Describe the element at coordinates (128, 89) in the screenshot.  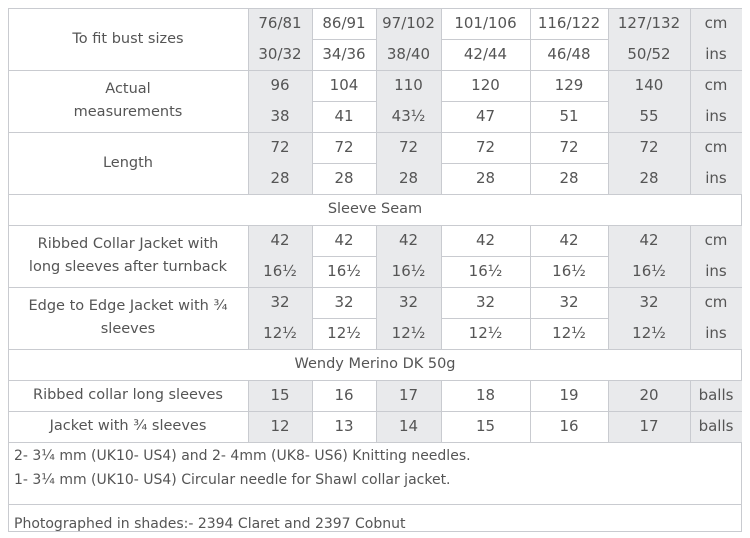
I see `row-label-line: Actual` at that location.